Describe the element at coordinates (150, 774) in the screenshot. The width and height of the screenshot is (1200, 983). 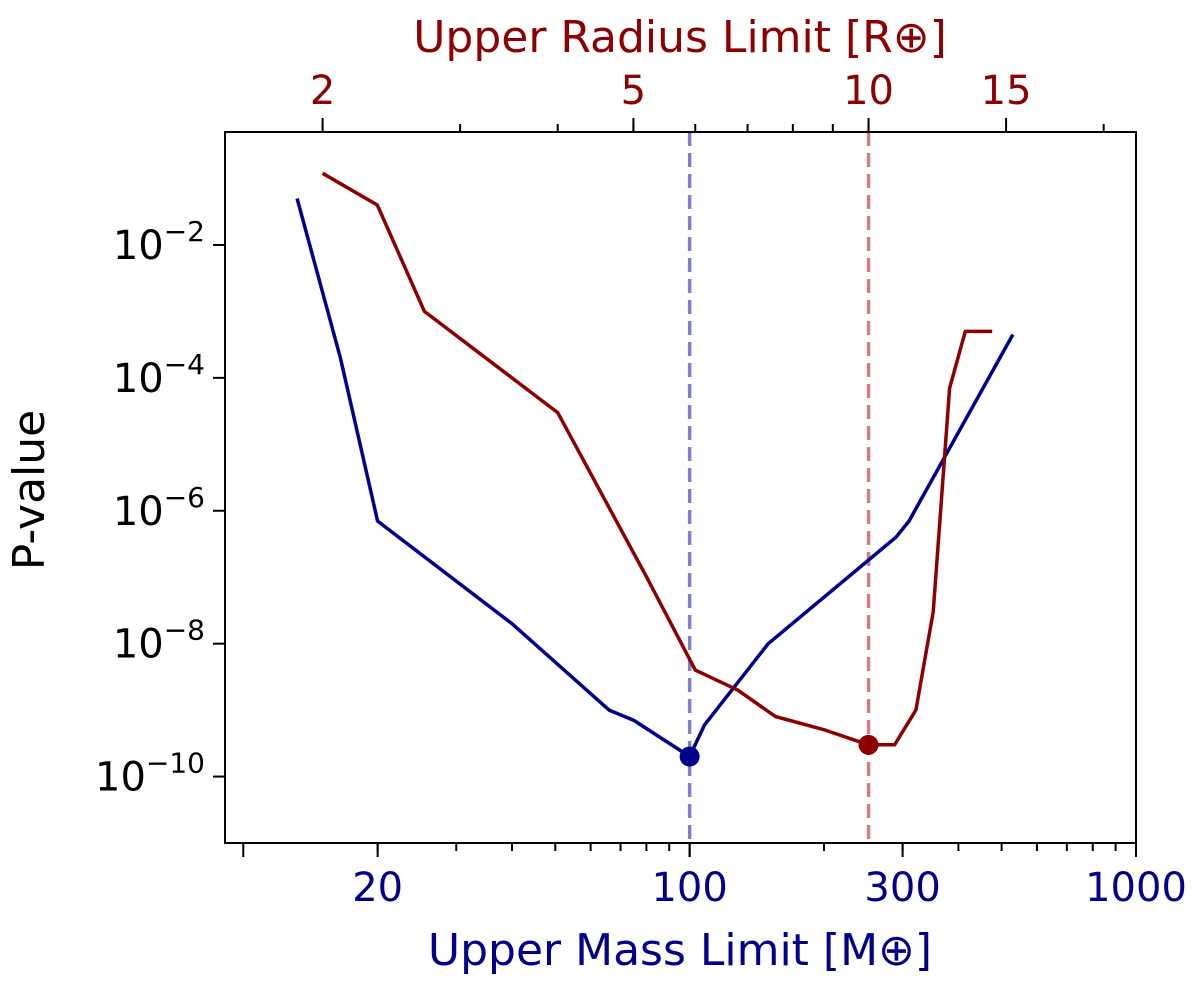
I see `y-tick-label: 10⁻¹⁰` at that location.